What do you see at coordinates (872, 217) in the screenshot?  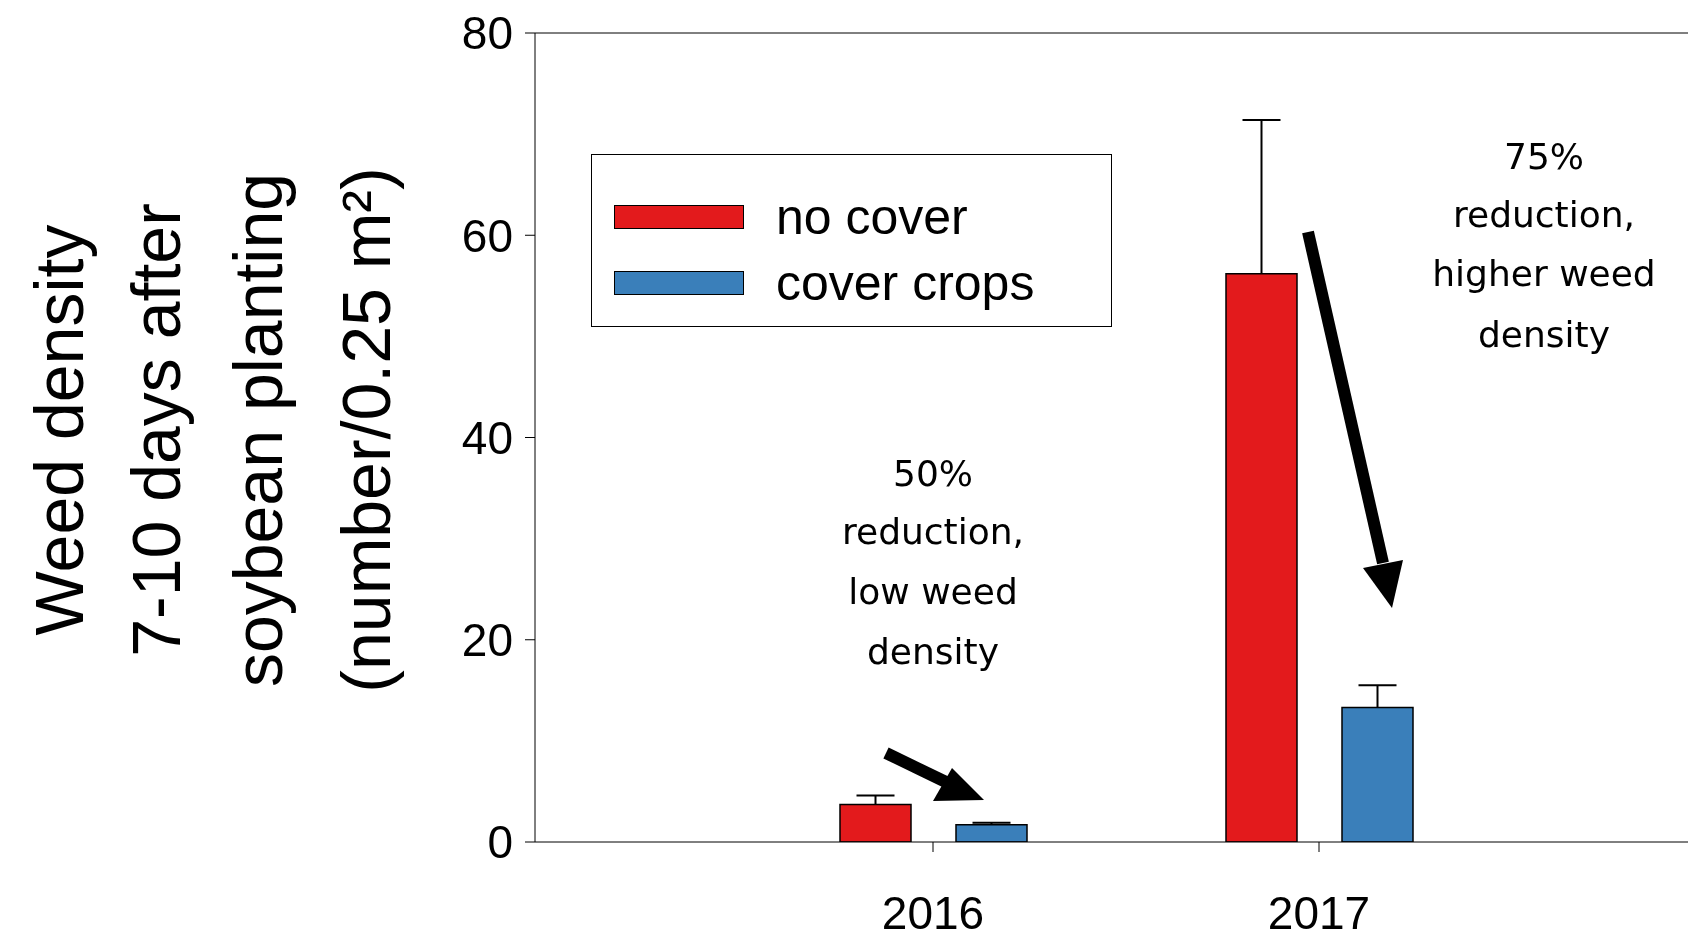 I see `legend-label: no cover` at bounding box center [872, 217].